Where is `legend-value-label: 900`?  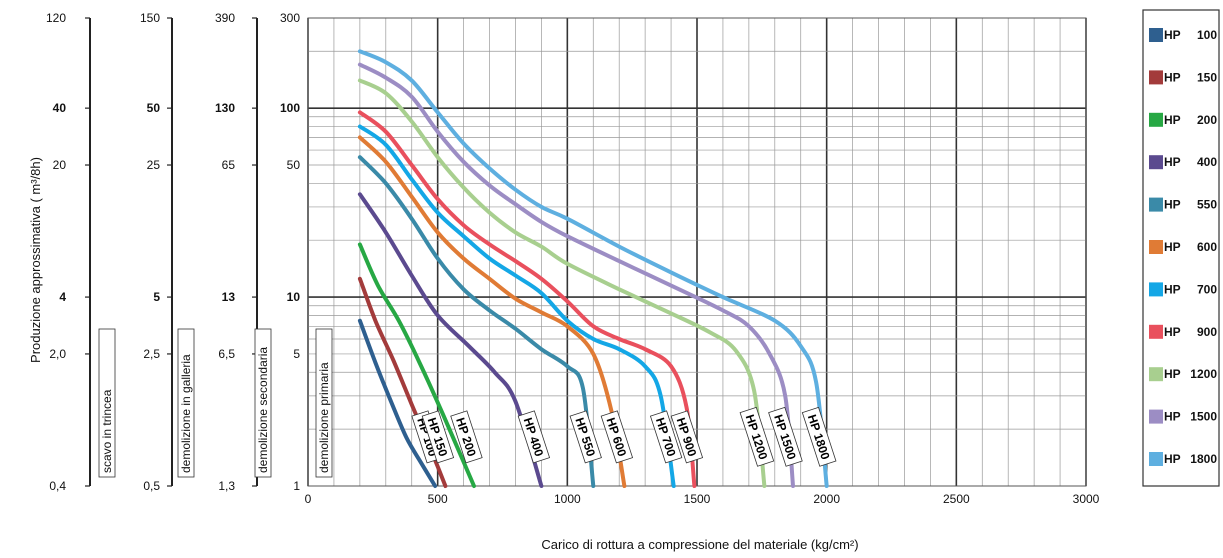 legend-value-label: 900 is located at coordinates (1207, 332).